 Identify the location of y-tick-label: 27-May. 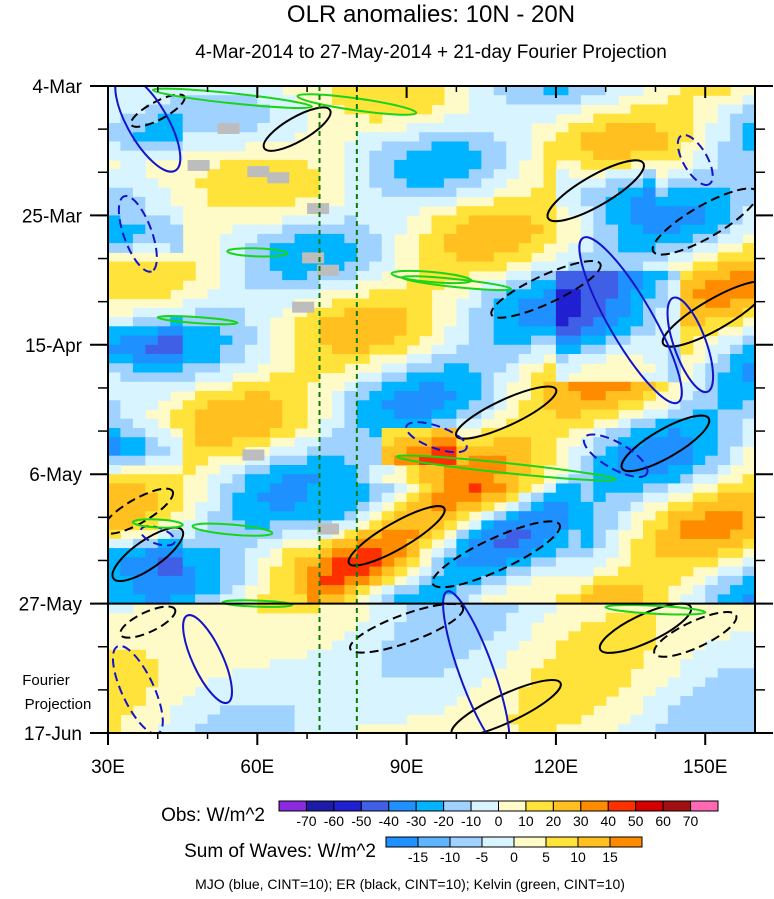
(51, 605).